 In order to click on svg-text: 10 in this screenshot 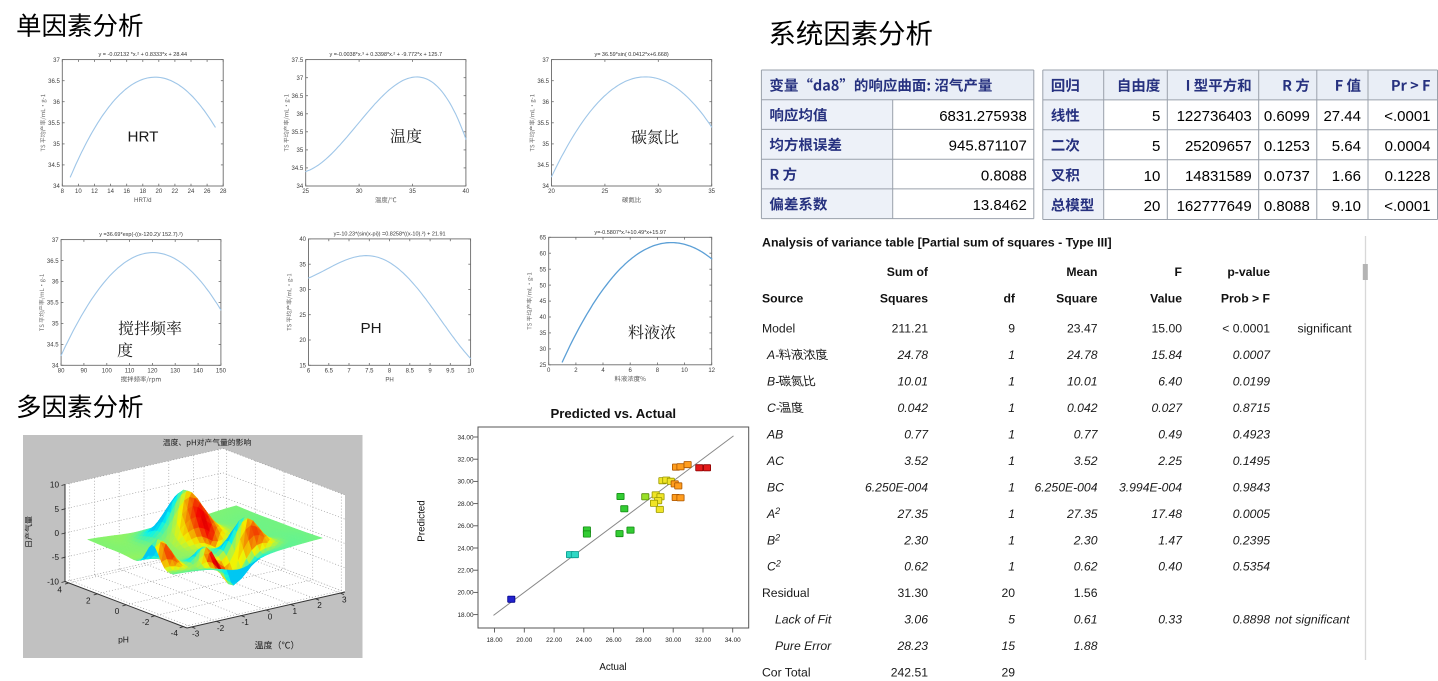, I will do `click(55, 485)`.